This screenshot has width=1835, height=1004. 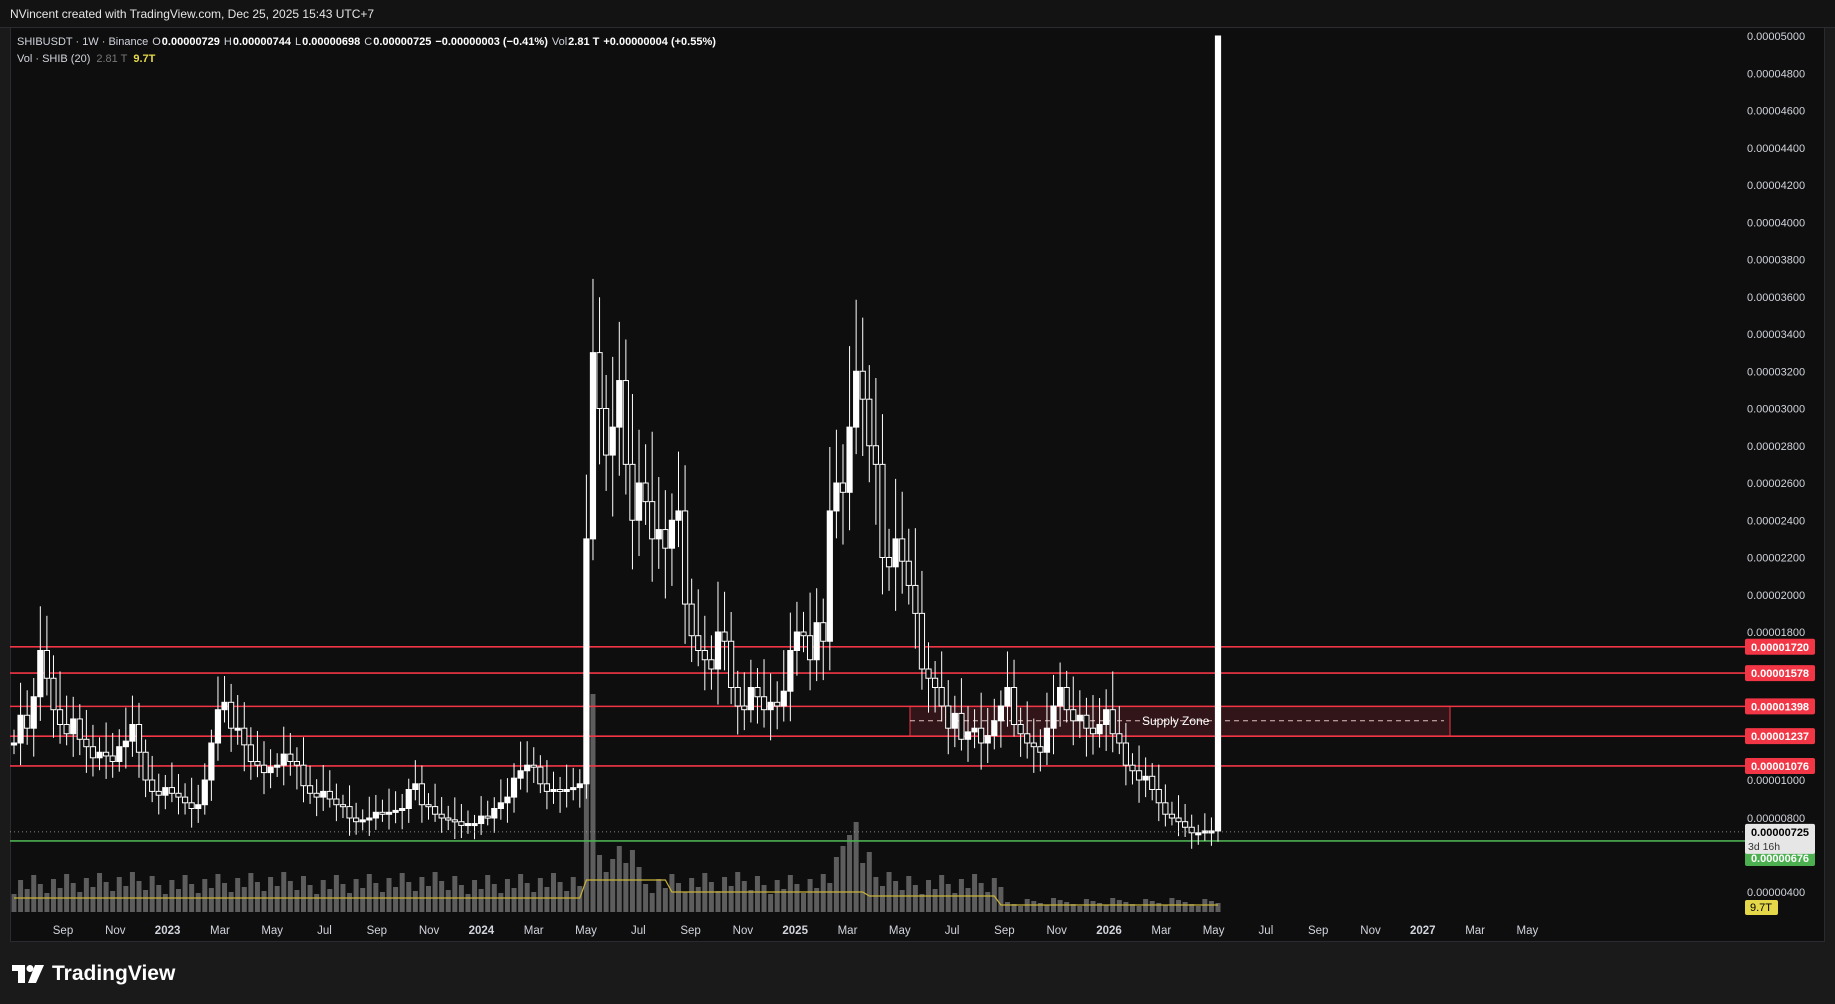 What do you see at coordinates (402, 42) in the screenshot?
I see `legend-c-value: 0.00000725` at bounding box center [402, 42].